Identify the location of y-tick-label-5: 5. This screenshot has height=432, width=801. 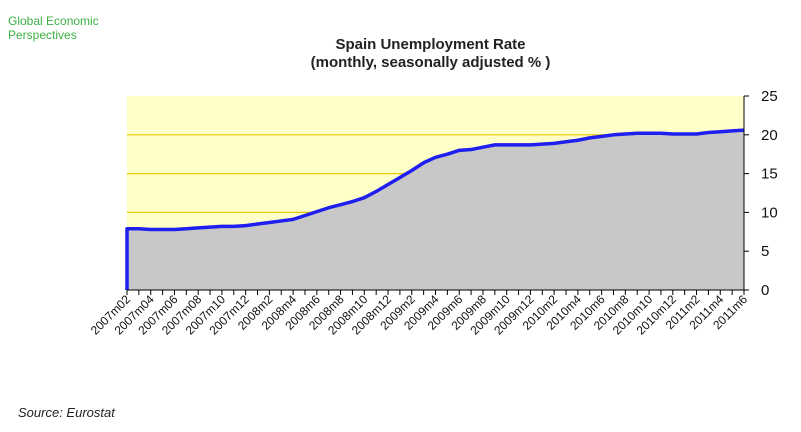
(765, 251).